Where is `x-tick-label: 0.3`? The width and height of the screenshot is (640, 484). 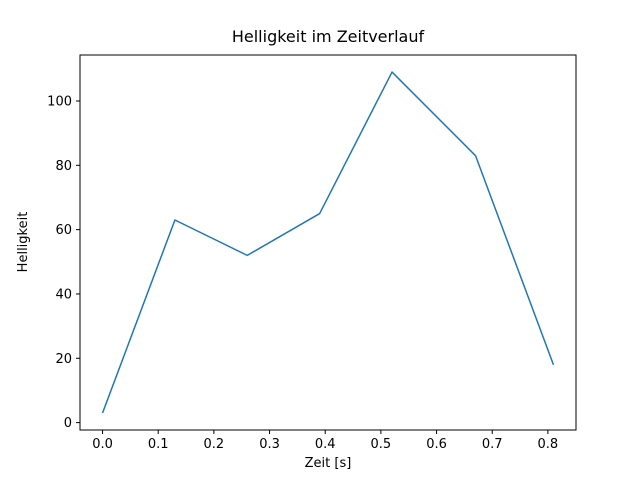
x-tick-label: 0.3 is located at coordinates (269, 444).